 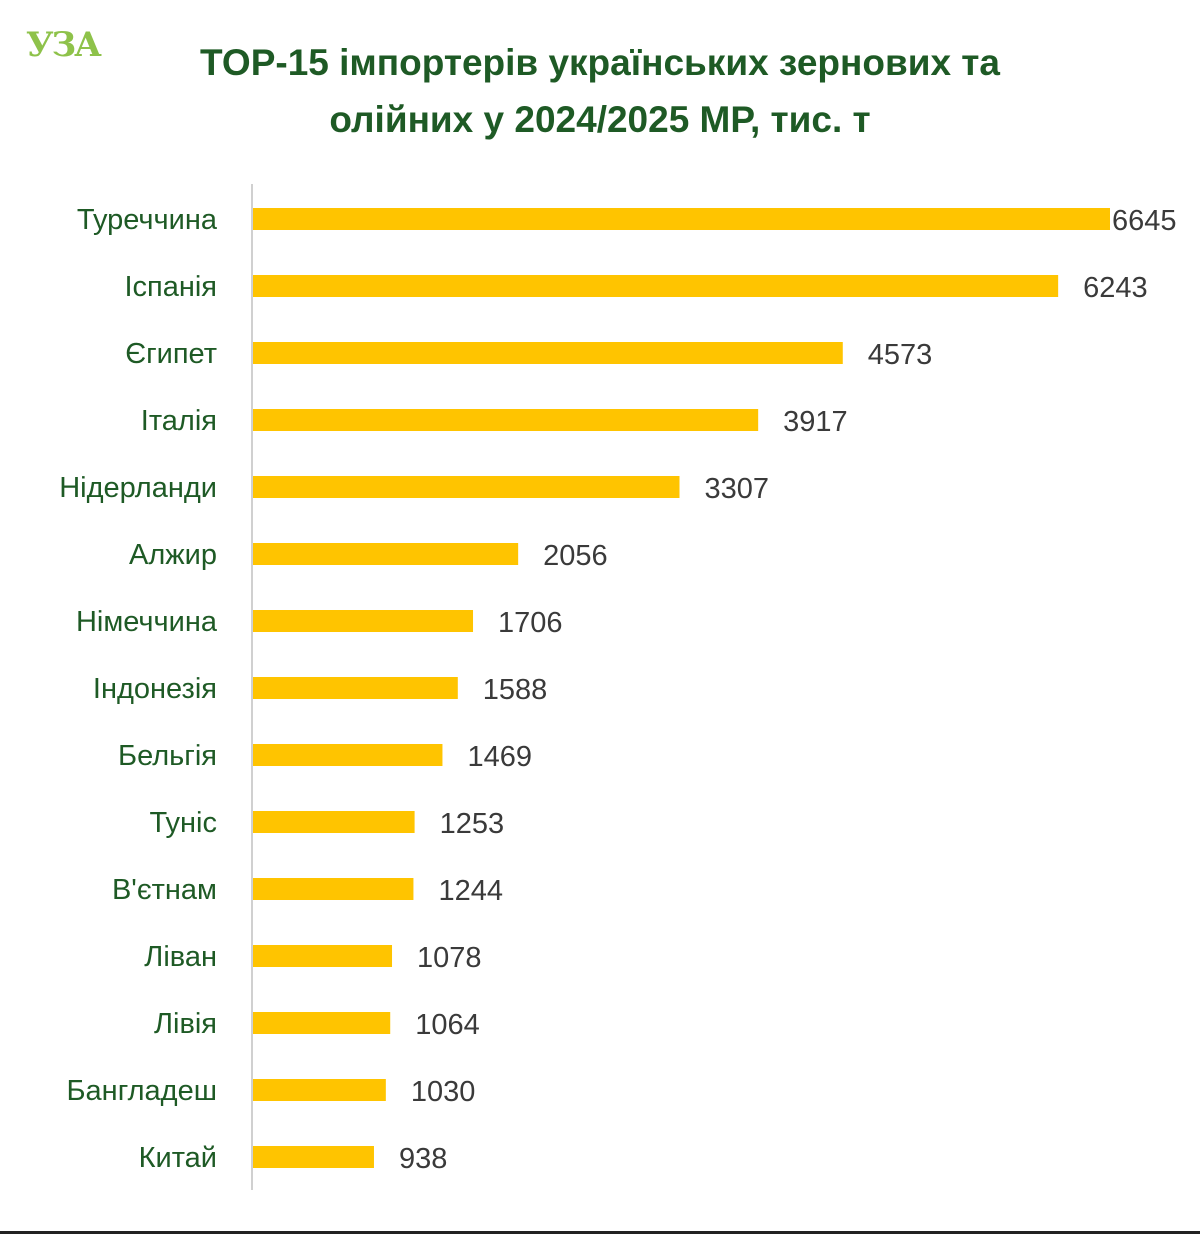 What do you see at coordinates (183, 823) in the screenshot?
I see `category-label: Туніс` at bounding box center [183, 823].